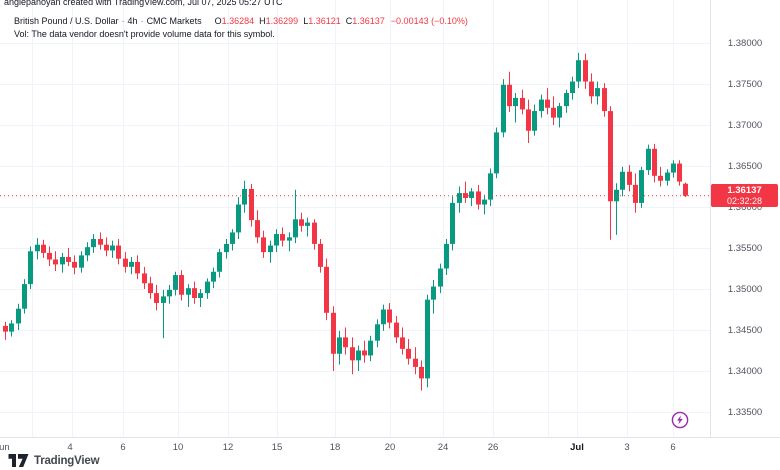 Image resolution: width=780 pixels, height=470 pixels. What do you see at coordinates (123, 447) in the screenshot?
I see `time-axis-label: 6` at bounding box center [123, 447].